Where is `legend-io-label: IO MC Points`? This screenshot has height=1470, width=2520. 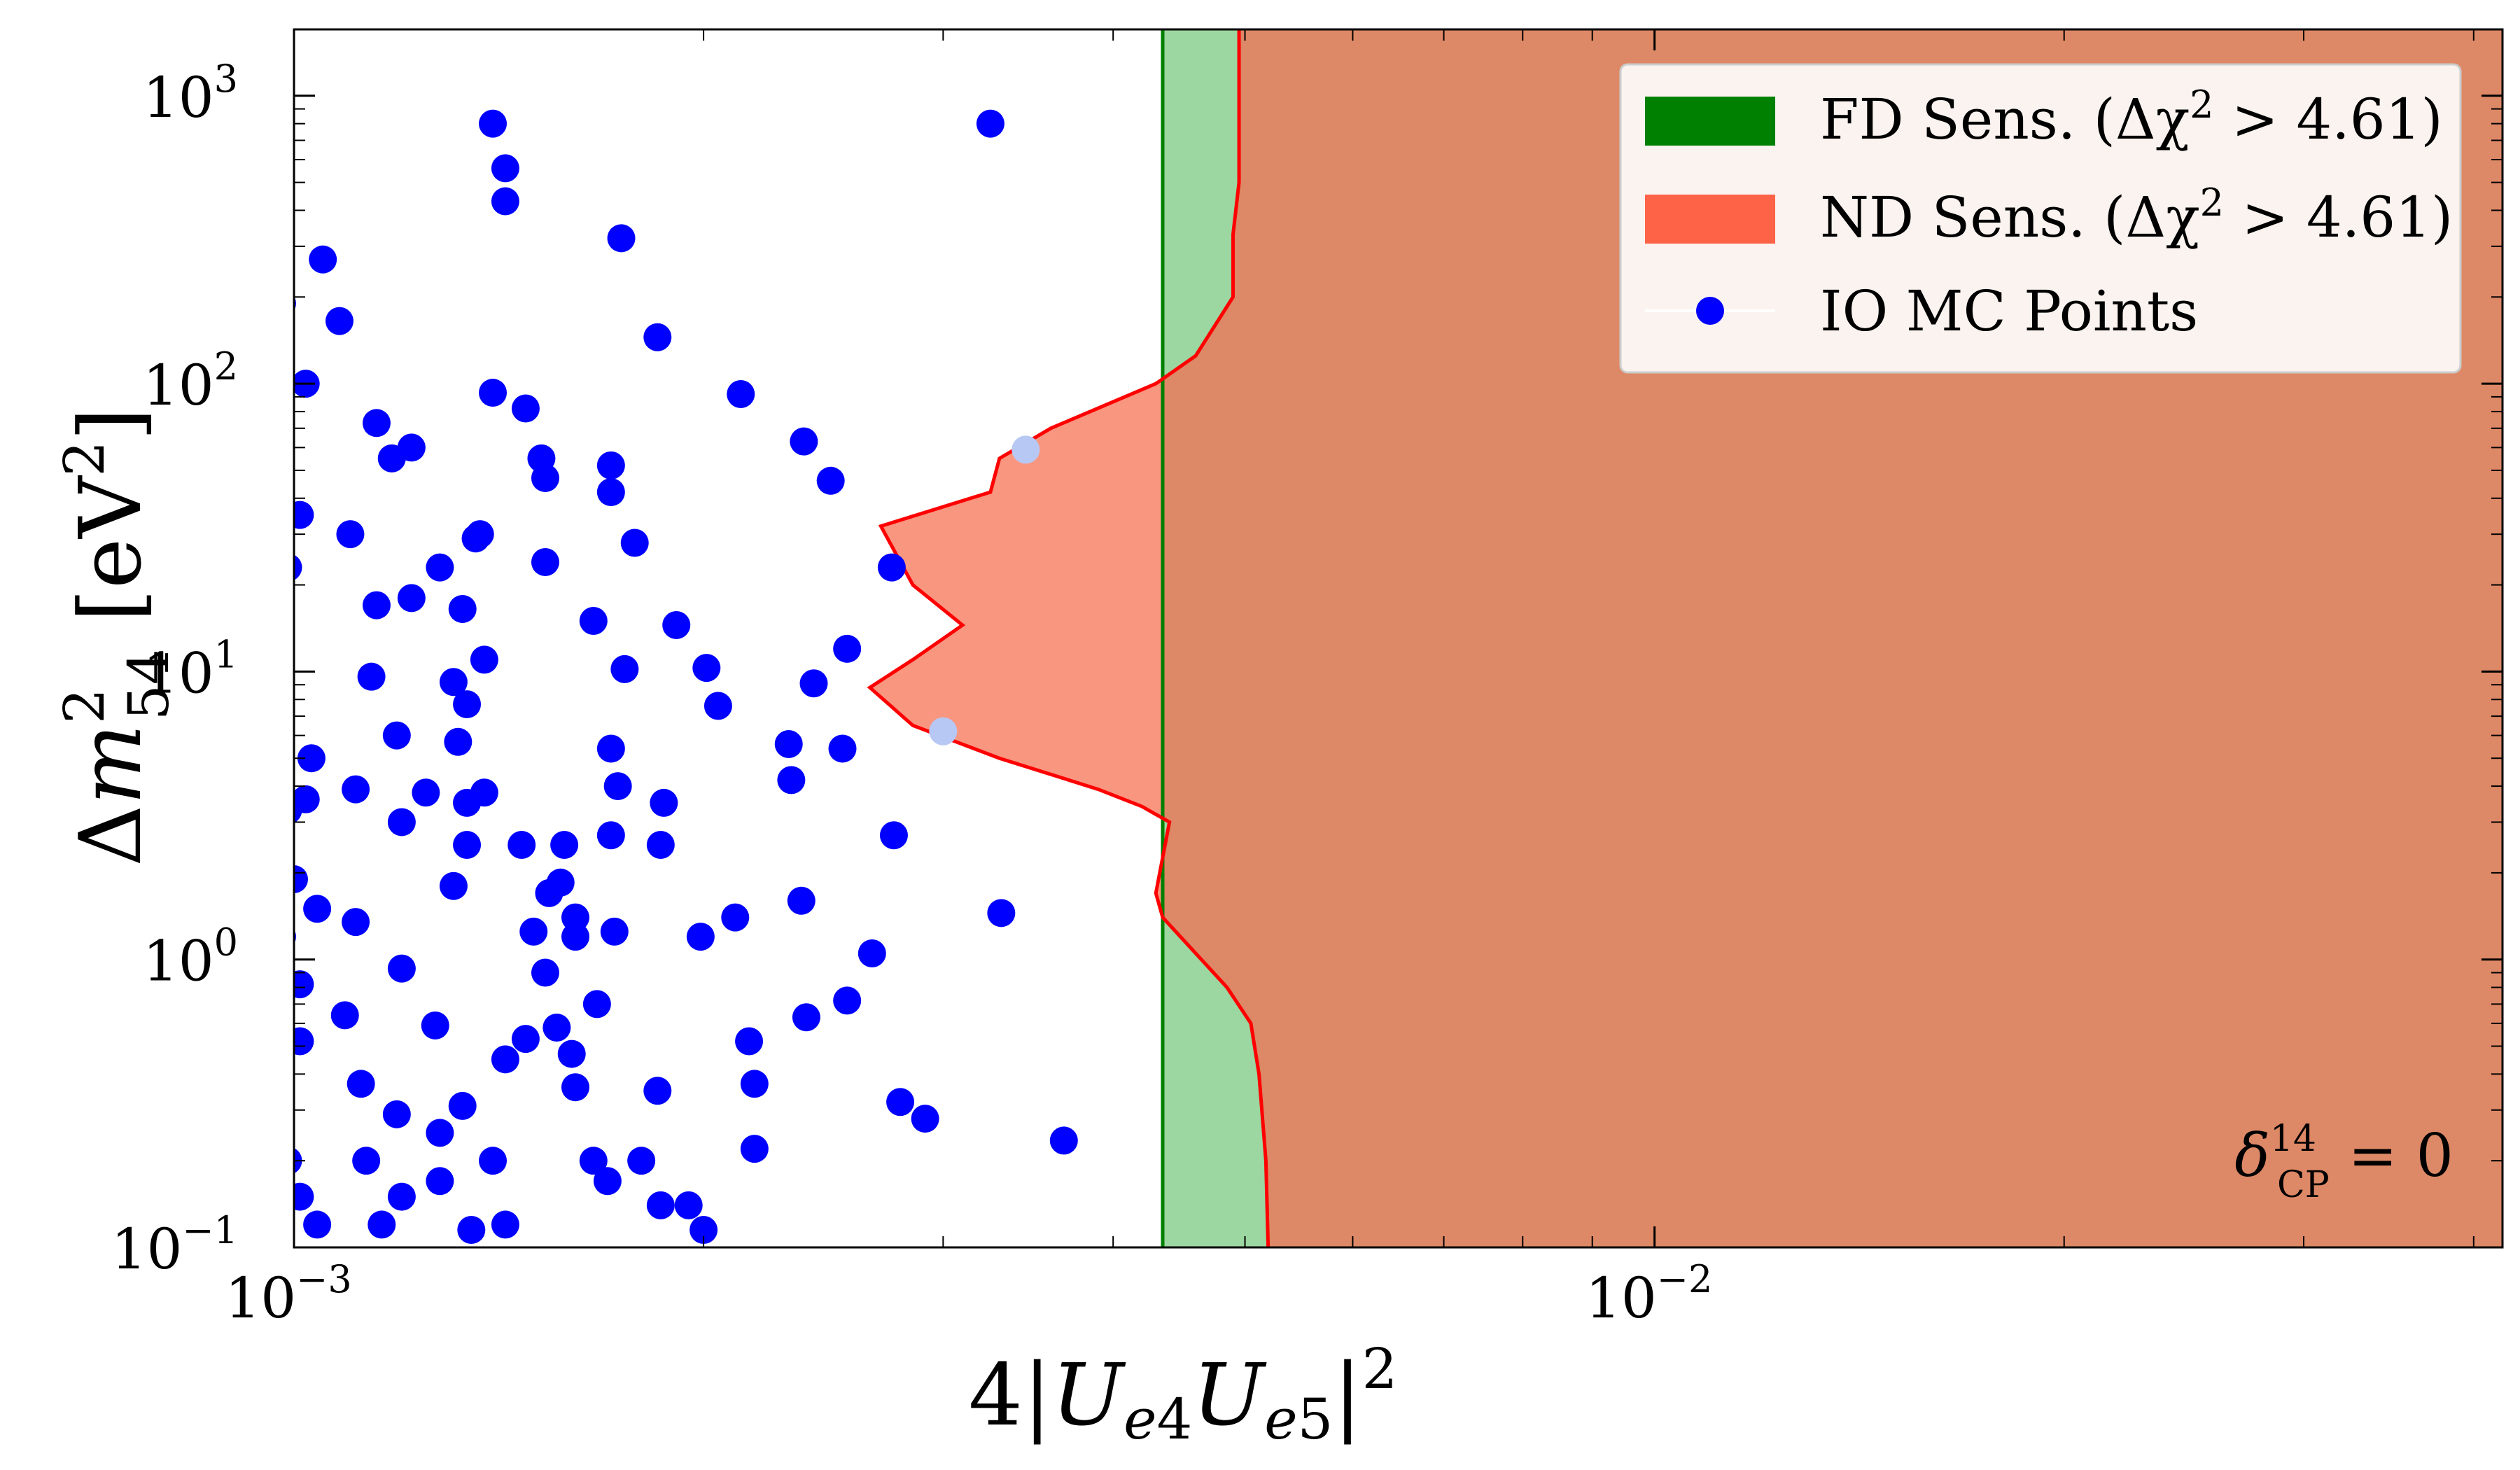 legend-io-label: IO MC Points is located at coordinates (2009, 311).